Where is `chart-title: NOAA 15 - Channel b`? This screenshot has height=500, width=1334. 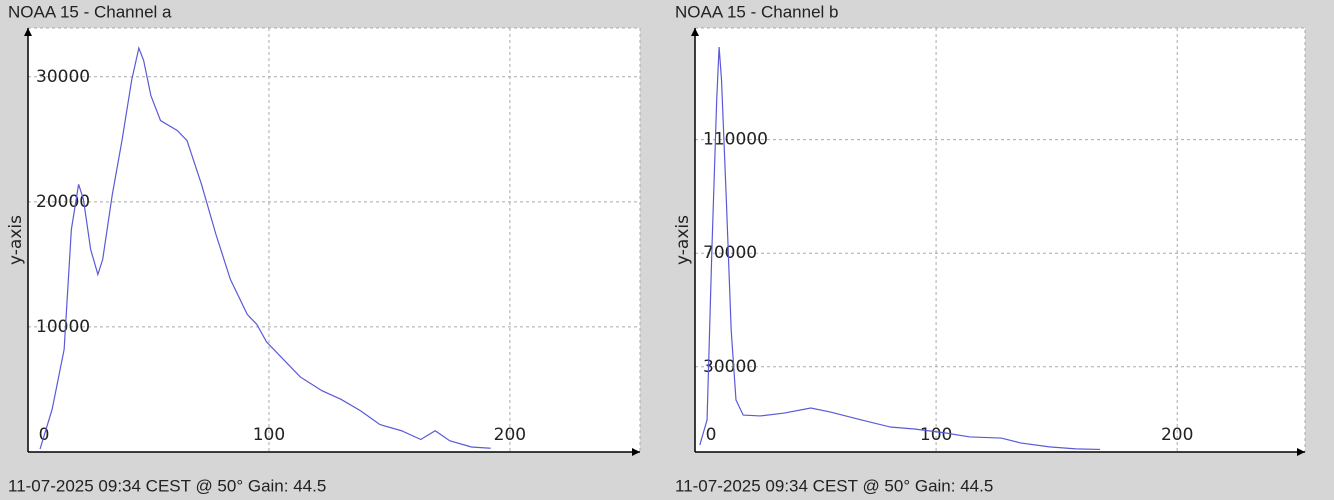
chart-title: NOAA 15 - Channel b is located at coordinates (756, 11).